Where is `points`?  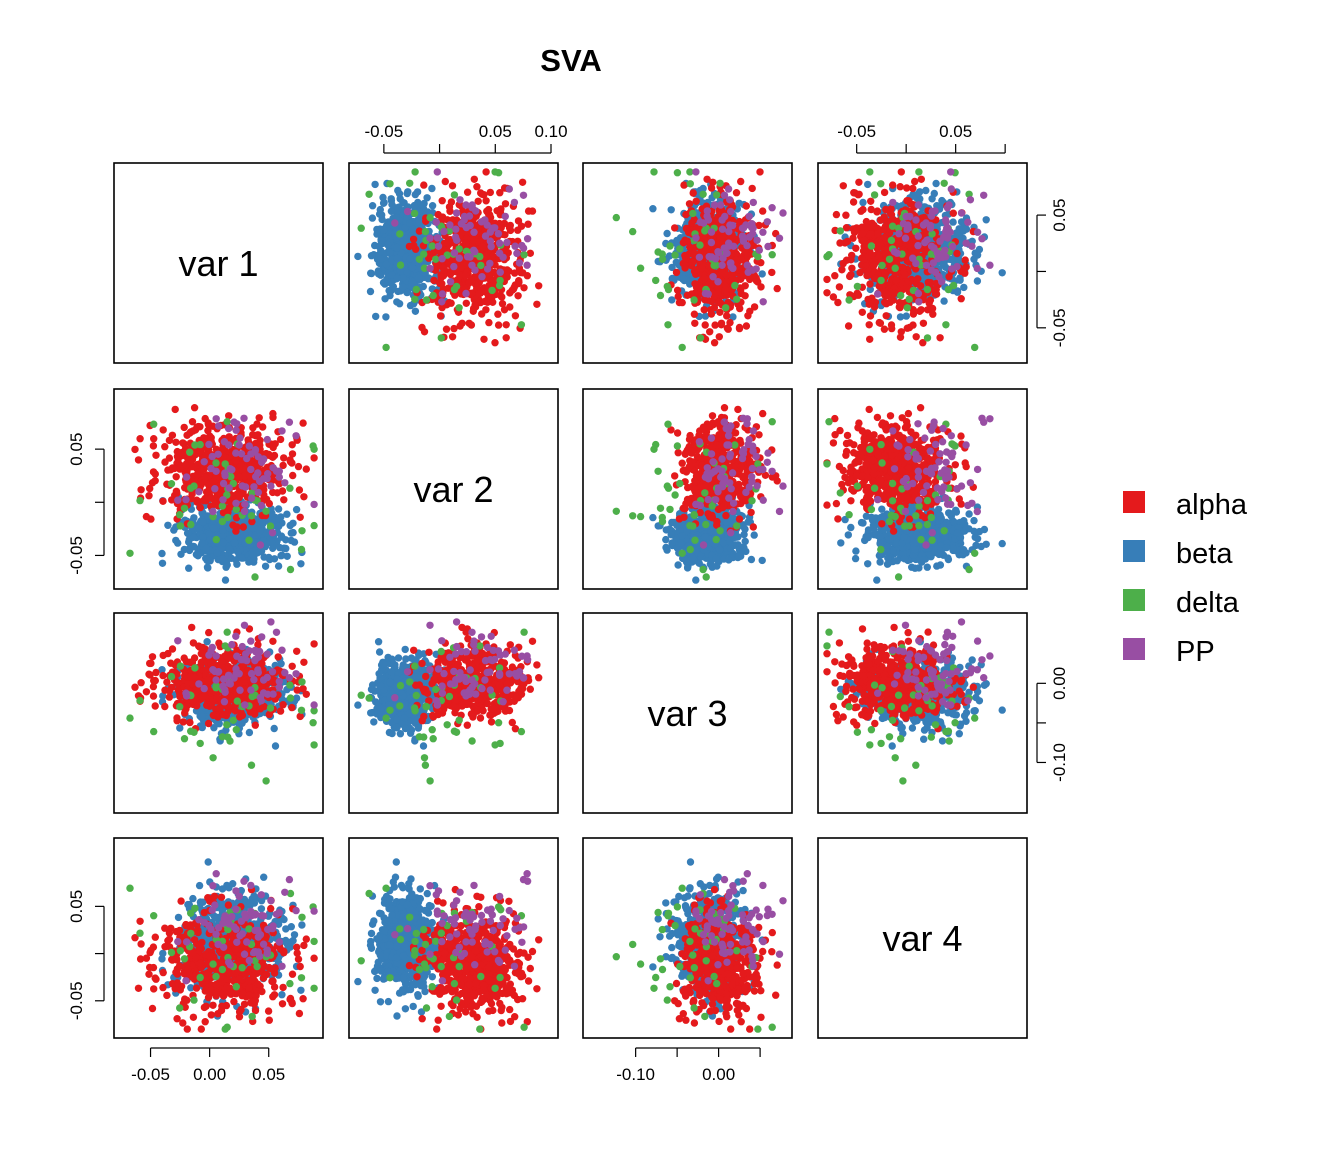 points is located at coordinates (914, 259).